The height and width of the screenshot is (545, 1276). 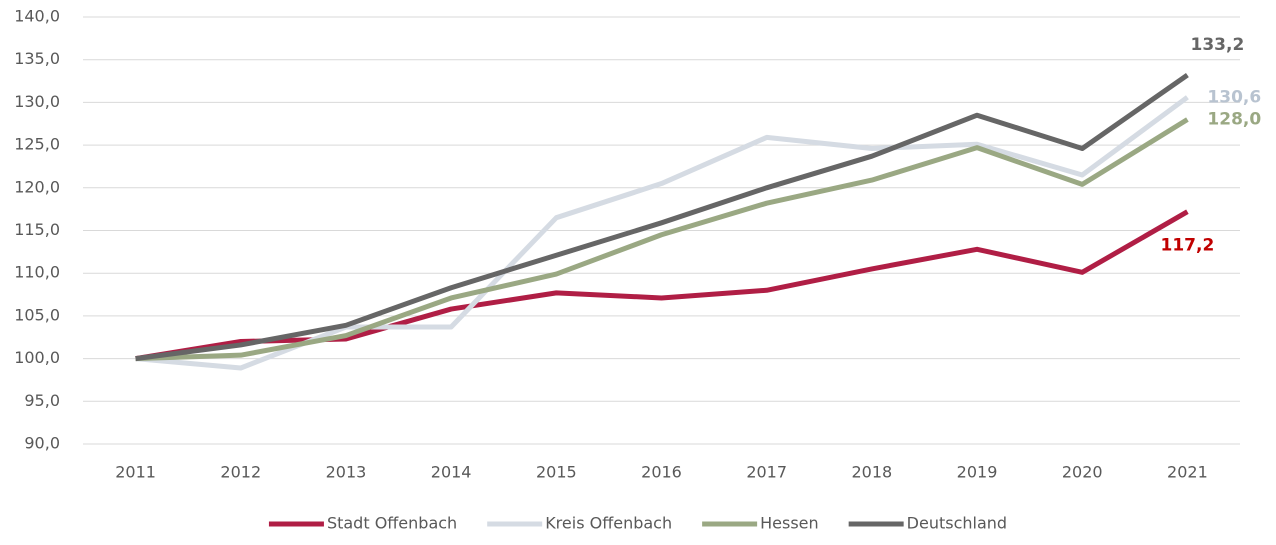 What do you see at coordinates (37, 272) in the screenshot?
I see `y-tick-label: 110,0` at bounding box center [37, 272].